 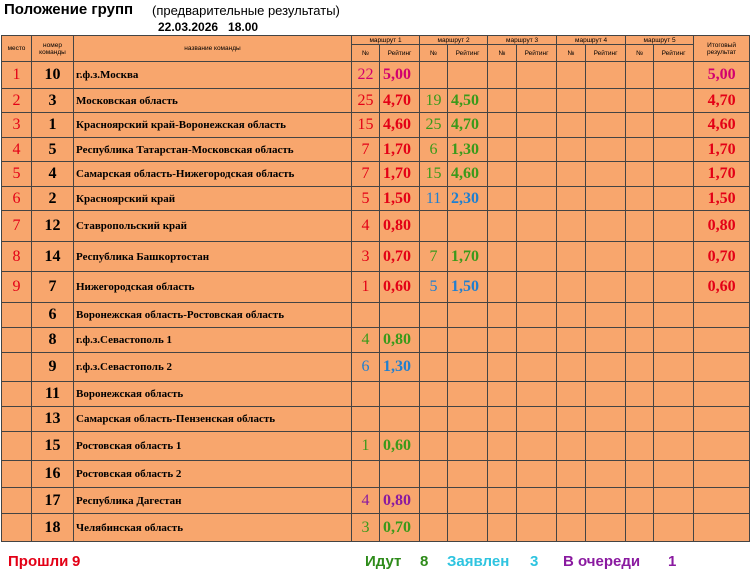 I want to click on team-number: 2, so click(x=52, y=198).